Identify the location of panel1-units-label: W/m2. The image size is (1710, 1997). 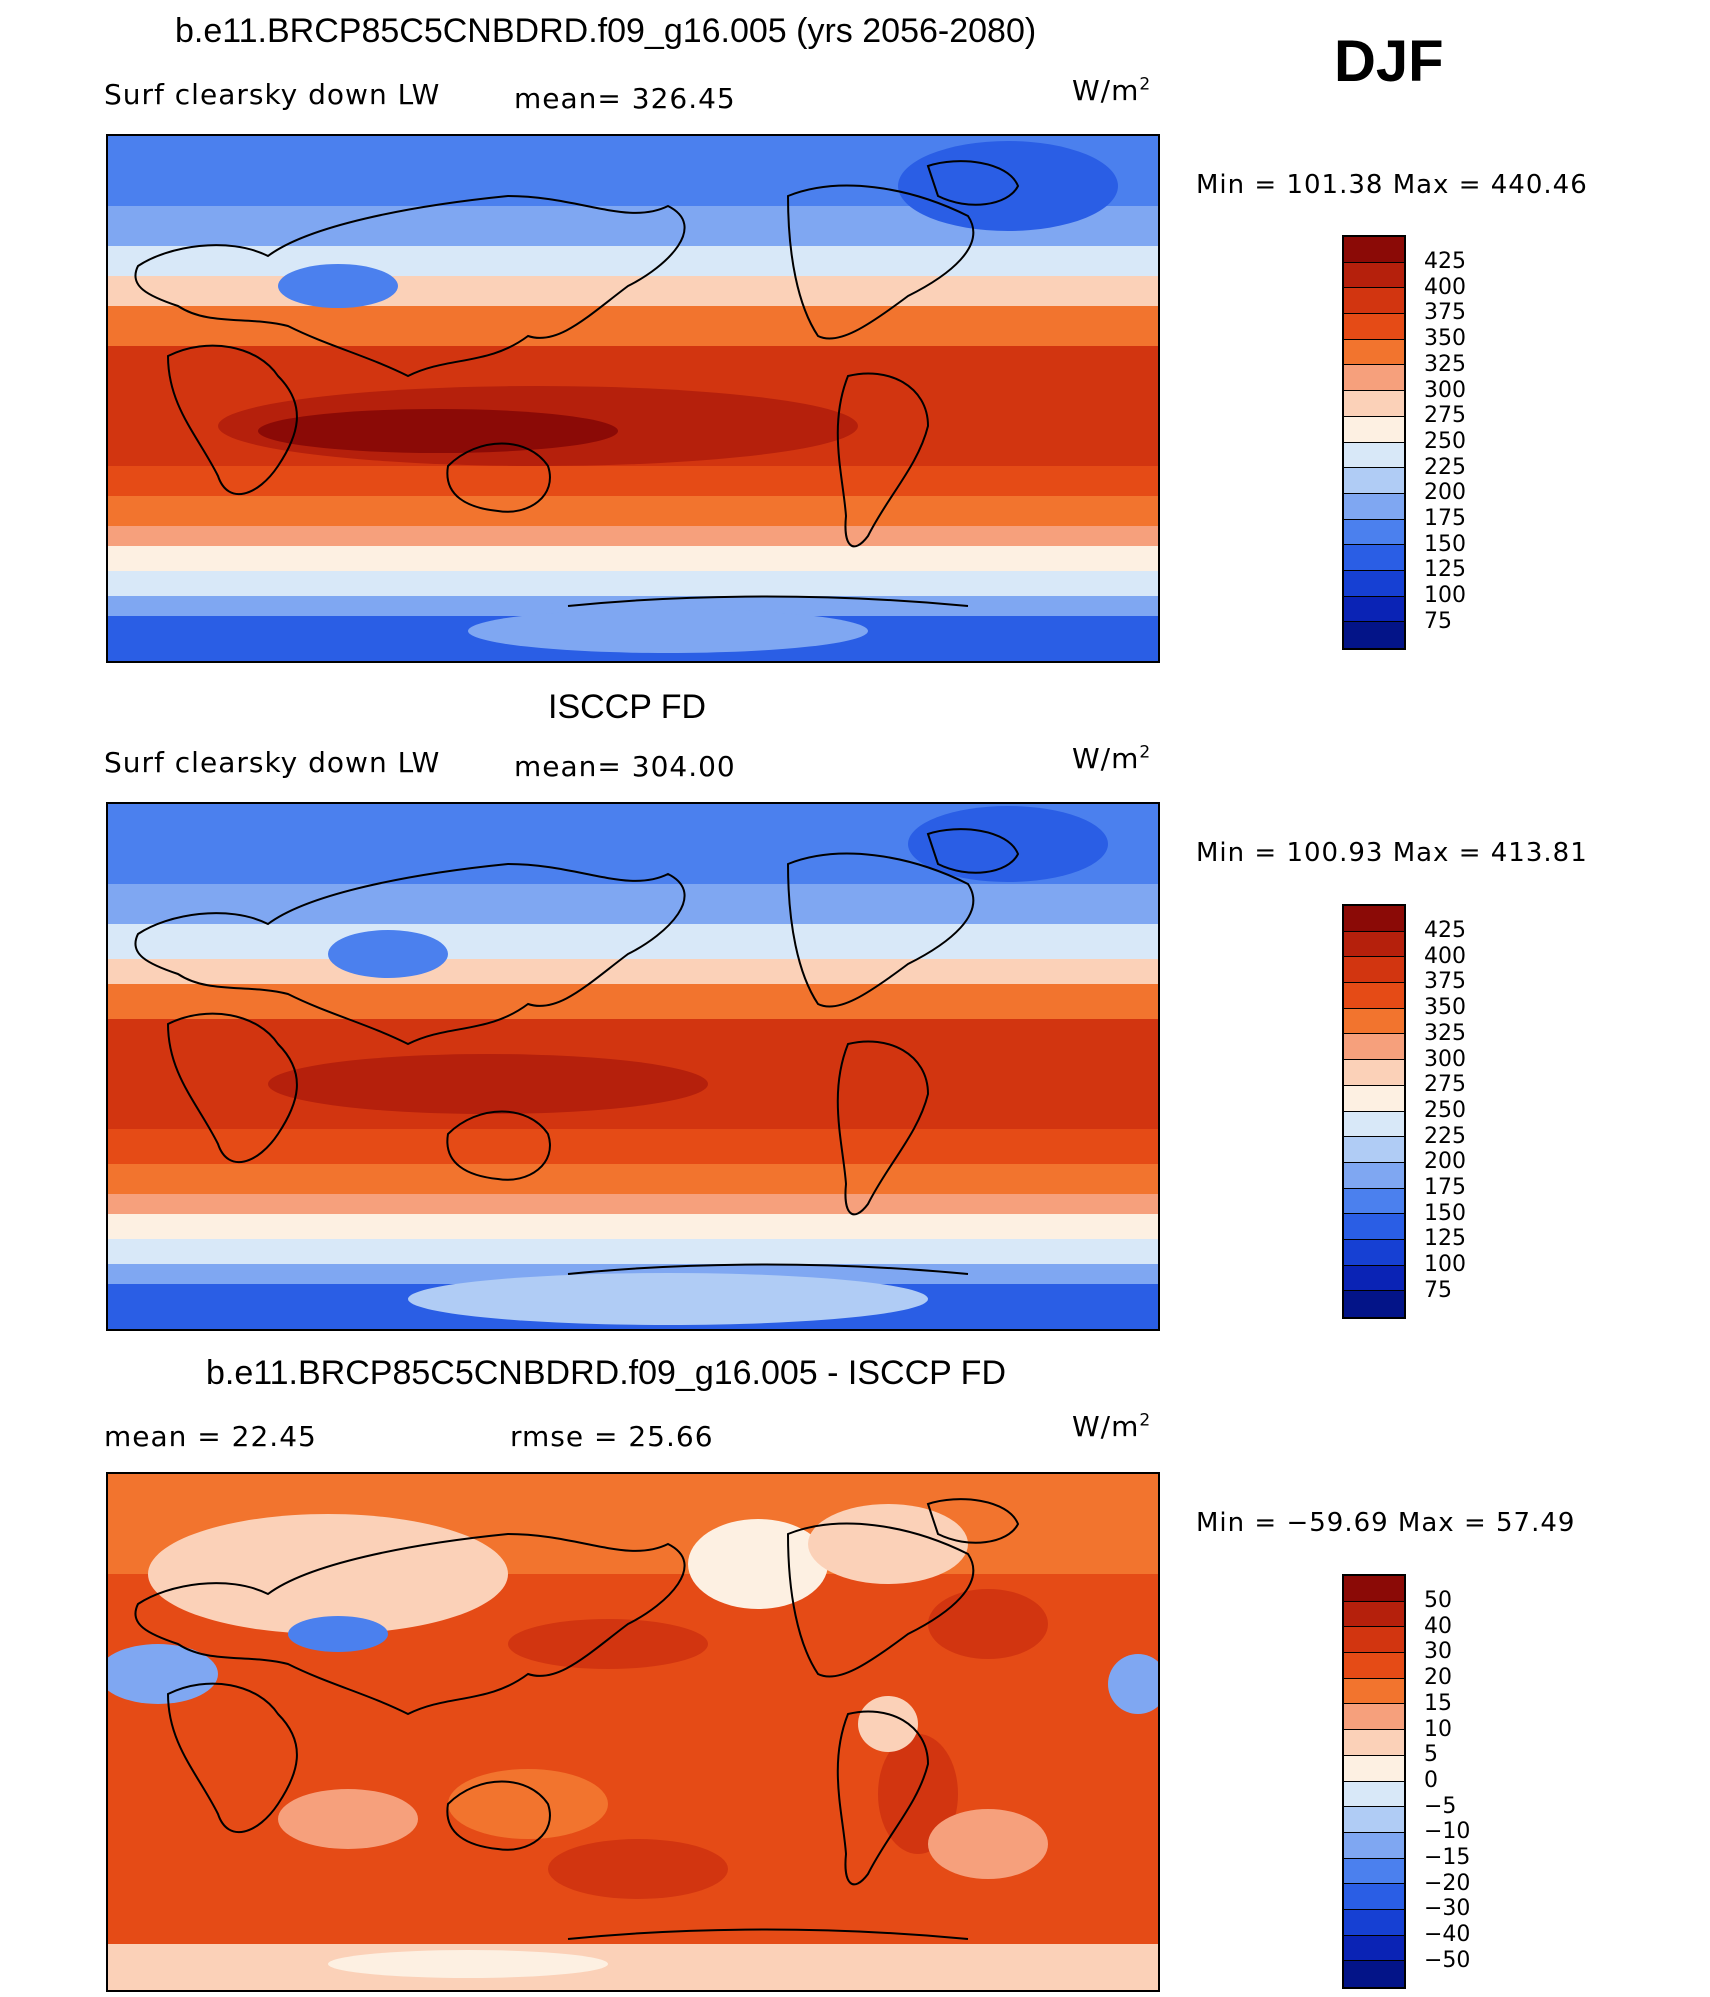
(1112, 90).